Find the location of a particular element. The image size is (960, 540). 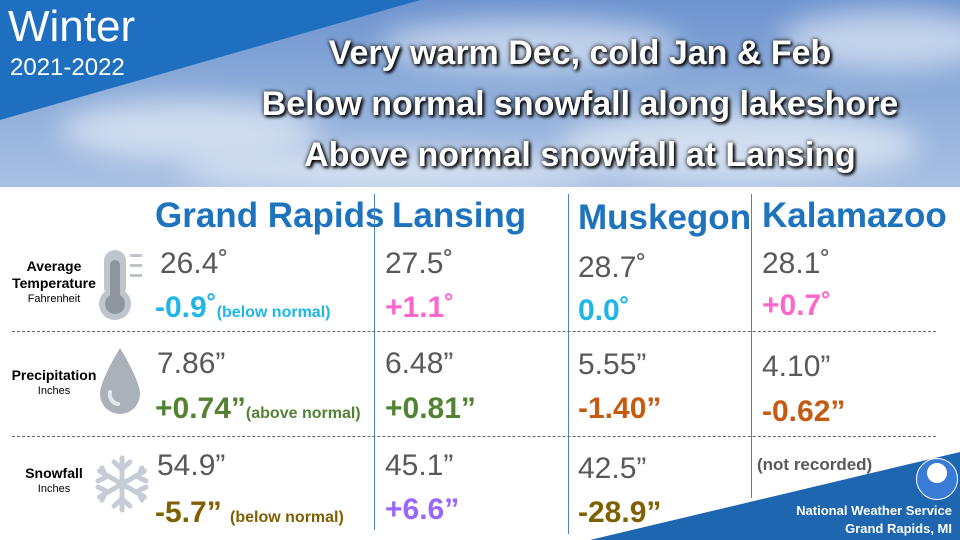

snow-value-grand-rapids: 54.9” is located at coordinates (191, 465).